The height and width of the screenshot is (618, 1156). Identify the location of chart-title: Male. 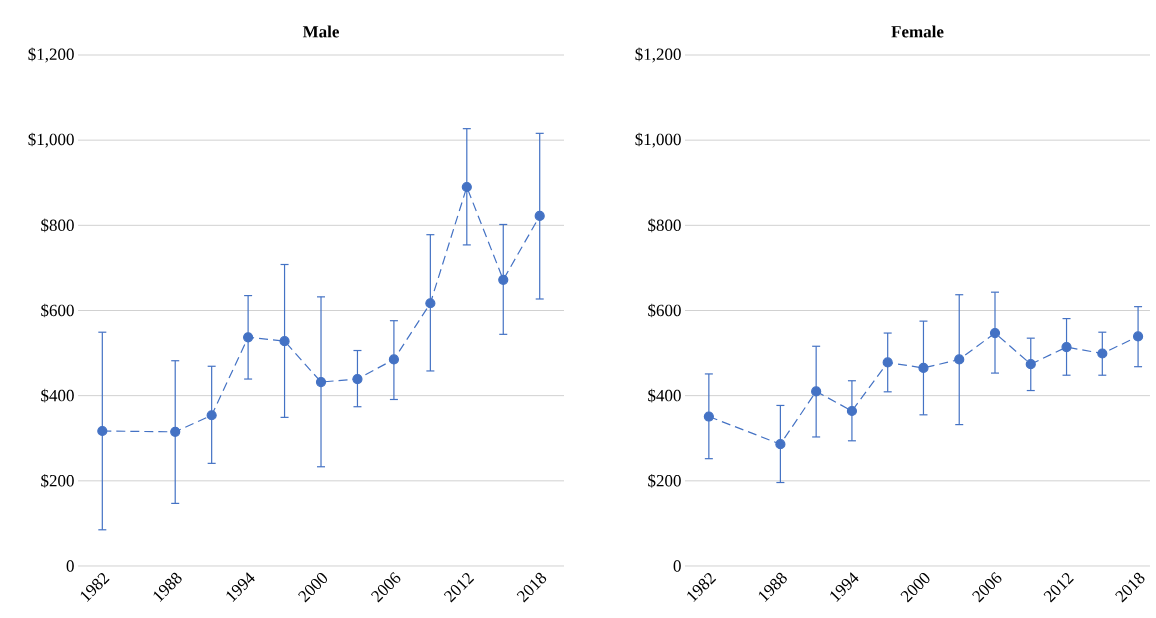
(320, 31).